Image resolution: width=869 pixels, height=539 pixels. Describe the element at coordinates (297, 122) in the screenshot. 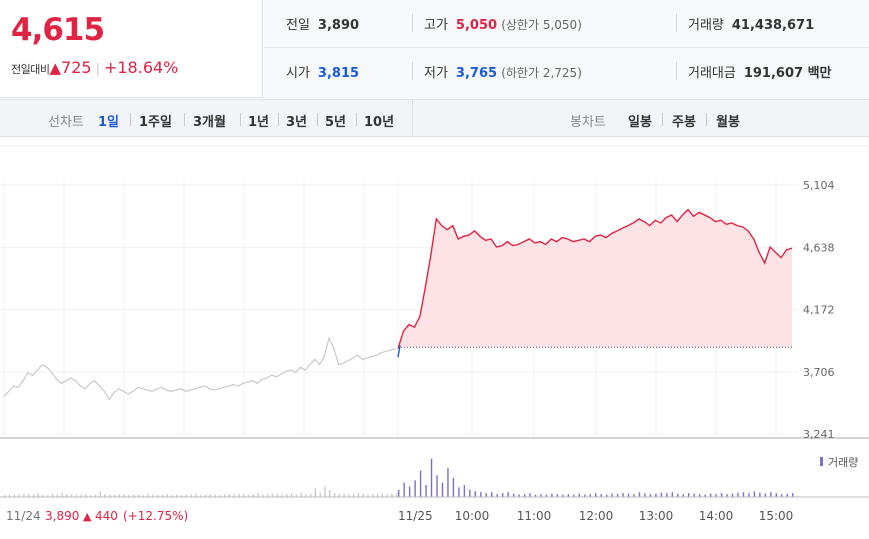

I see `tab-3-years: 3년` at that location.